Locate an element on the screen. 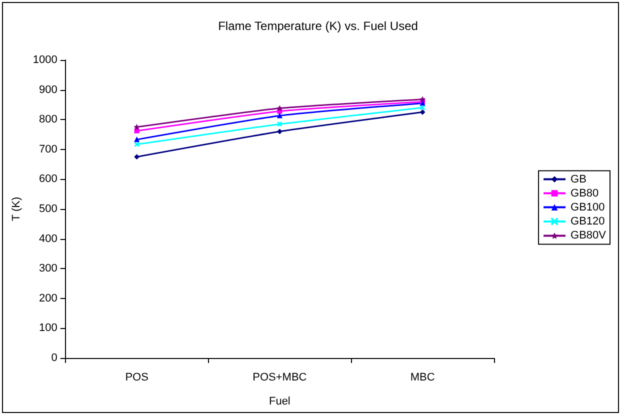 This screenshot has height=417, width=623. x-tick-label: POS is located at coordinates (136, 378).